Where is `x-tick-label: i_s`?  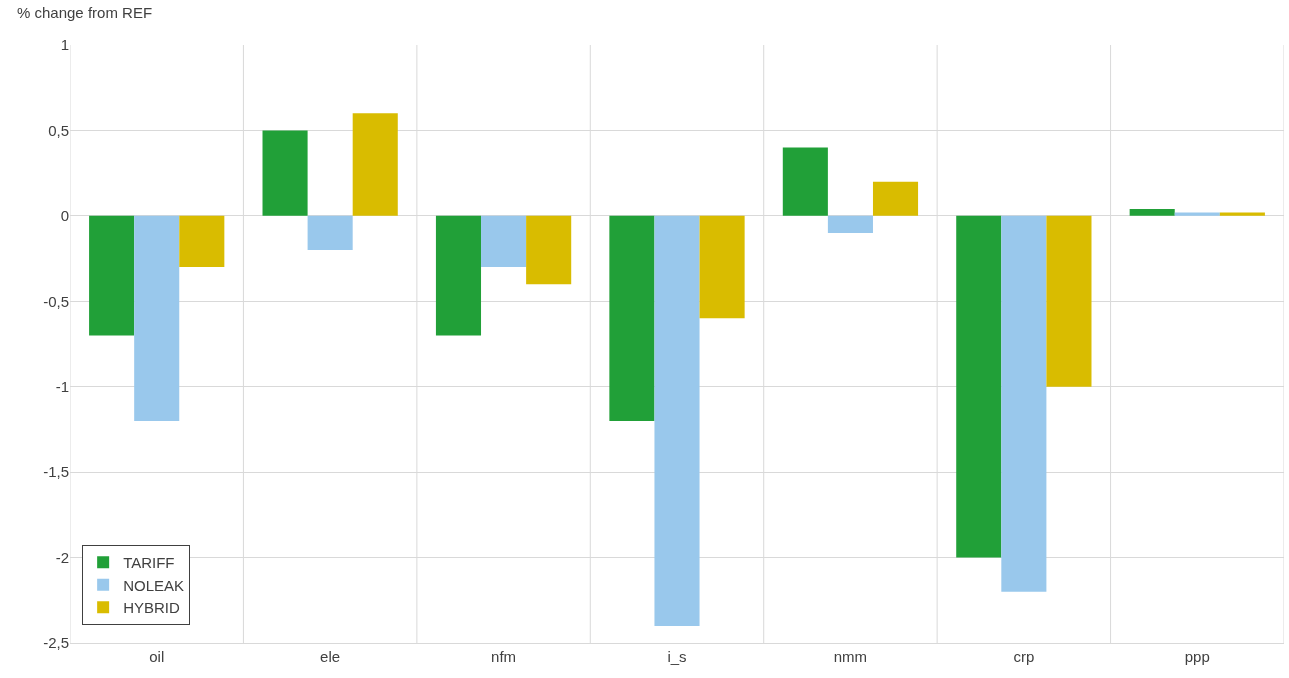
x-tick-label: i_s is located at coordinates (677, 656).